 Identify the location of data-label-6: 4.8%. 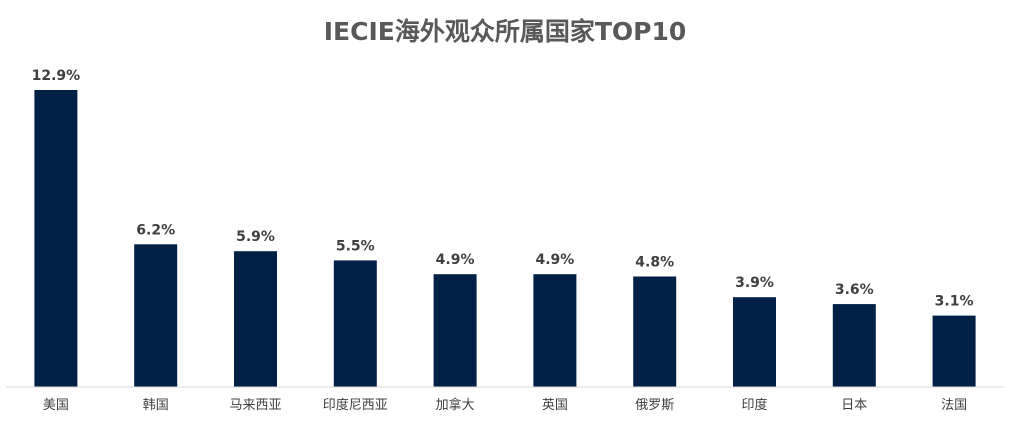
(654, 263).